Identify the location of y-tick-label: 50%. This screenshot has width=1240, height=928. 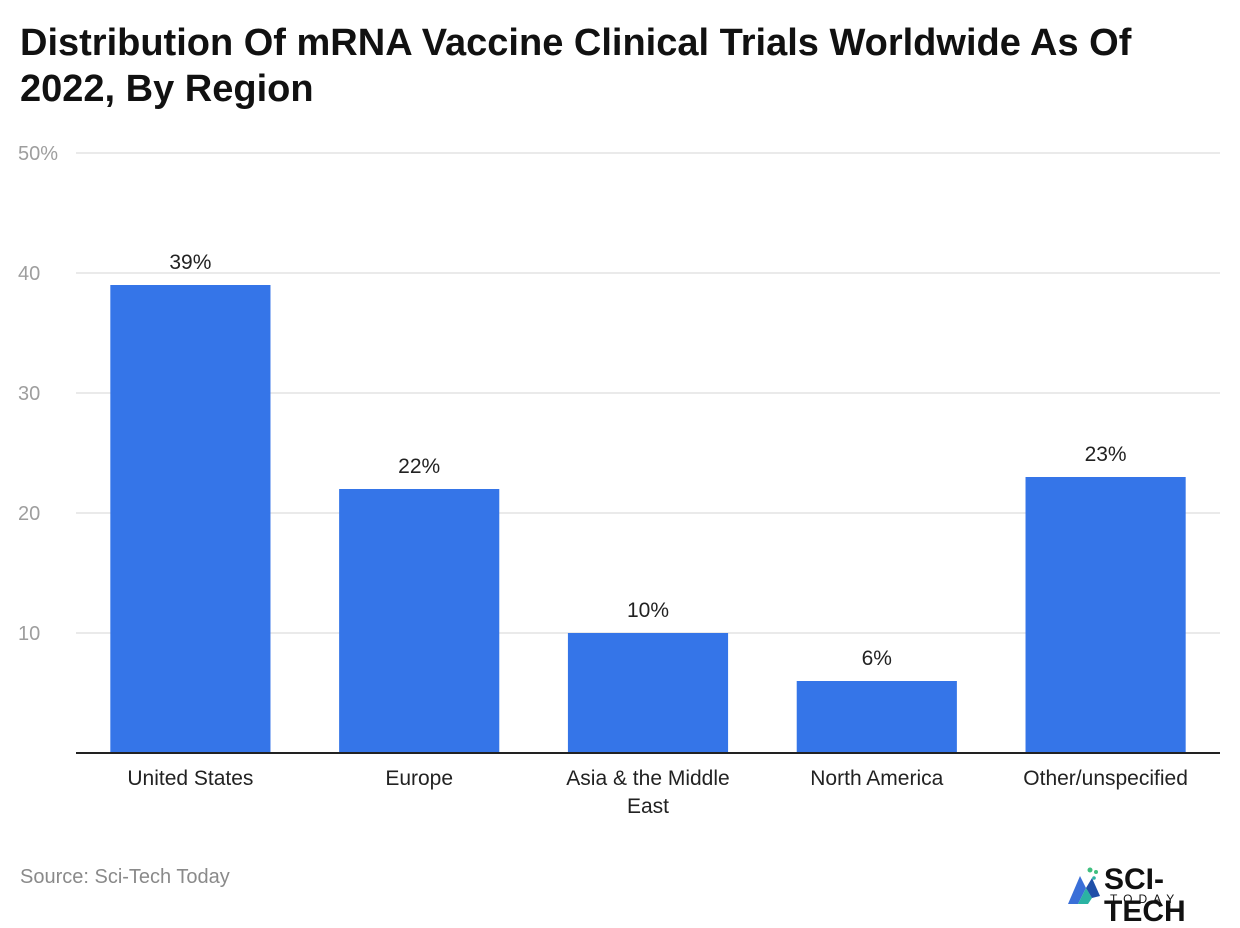
(38, 154).